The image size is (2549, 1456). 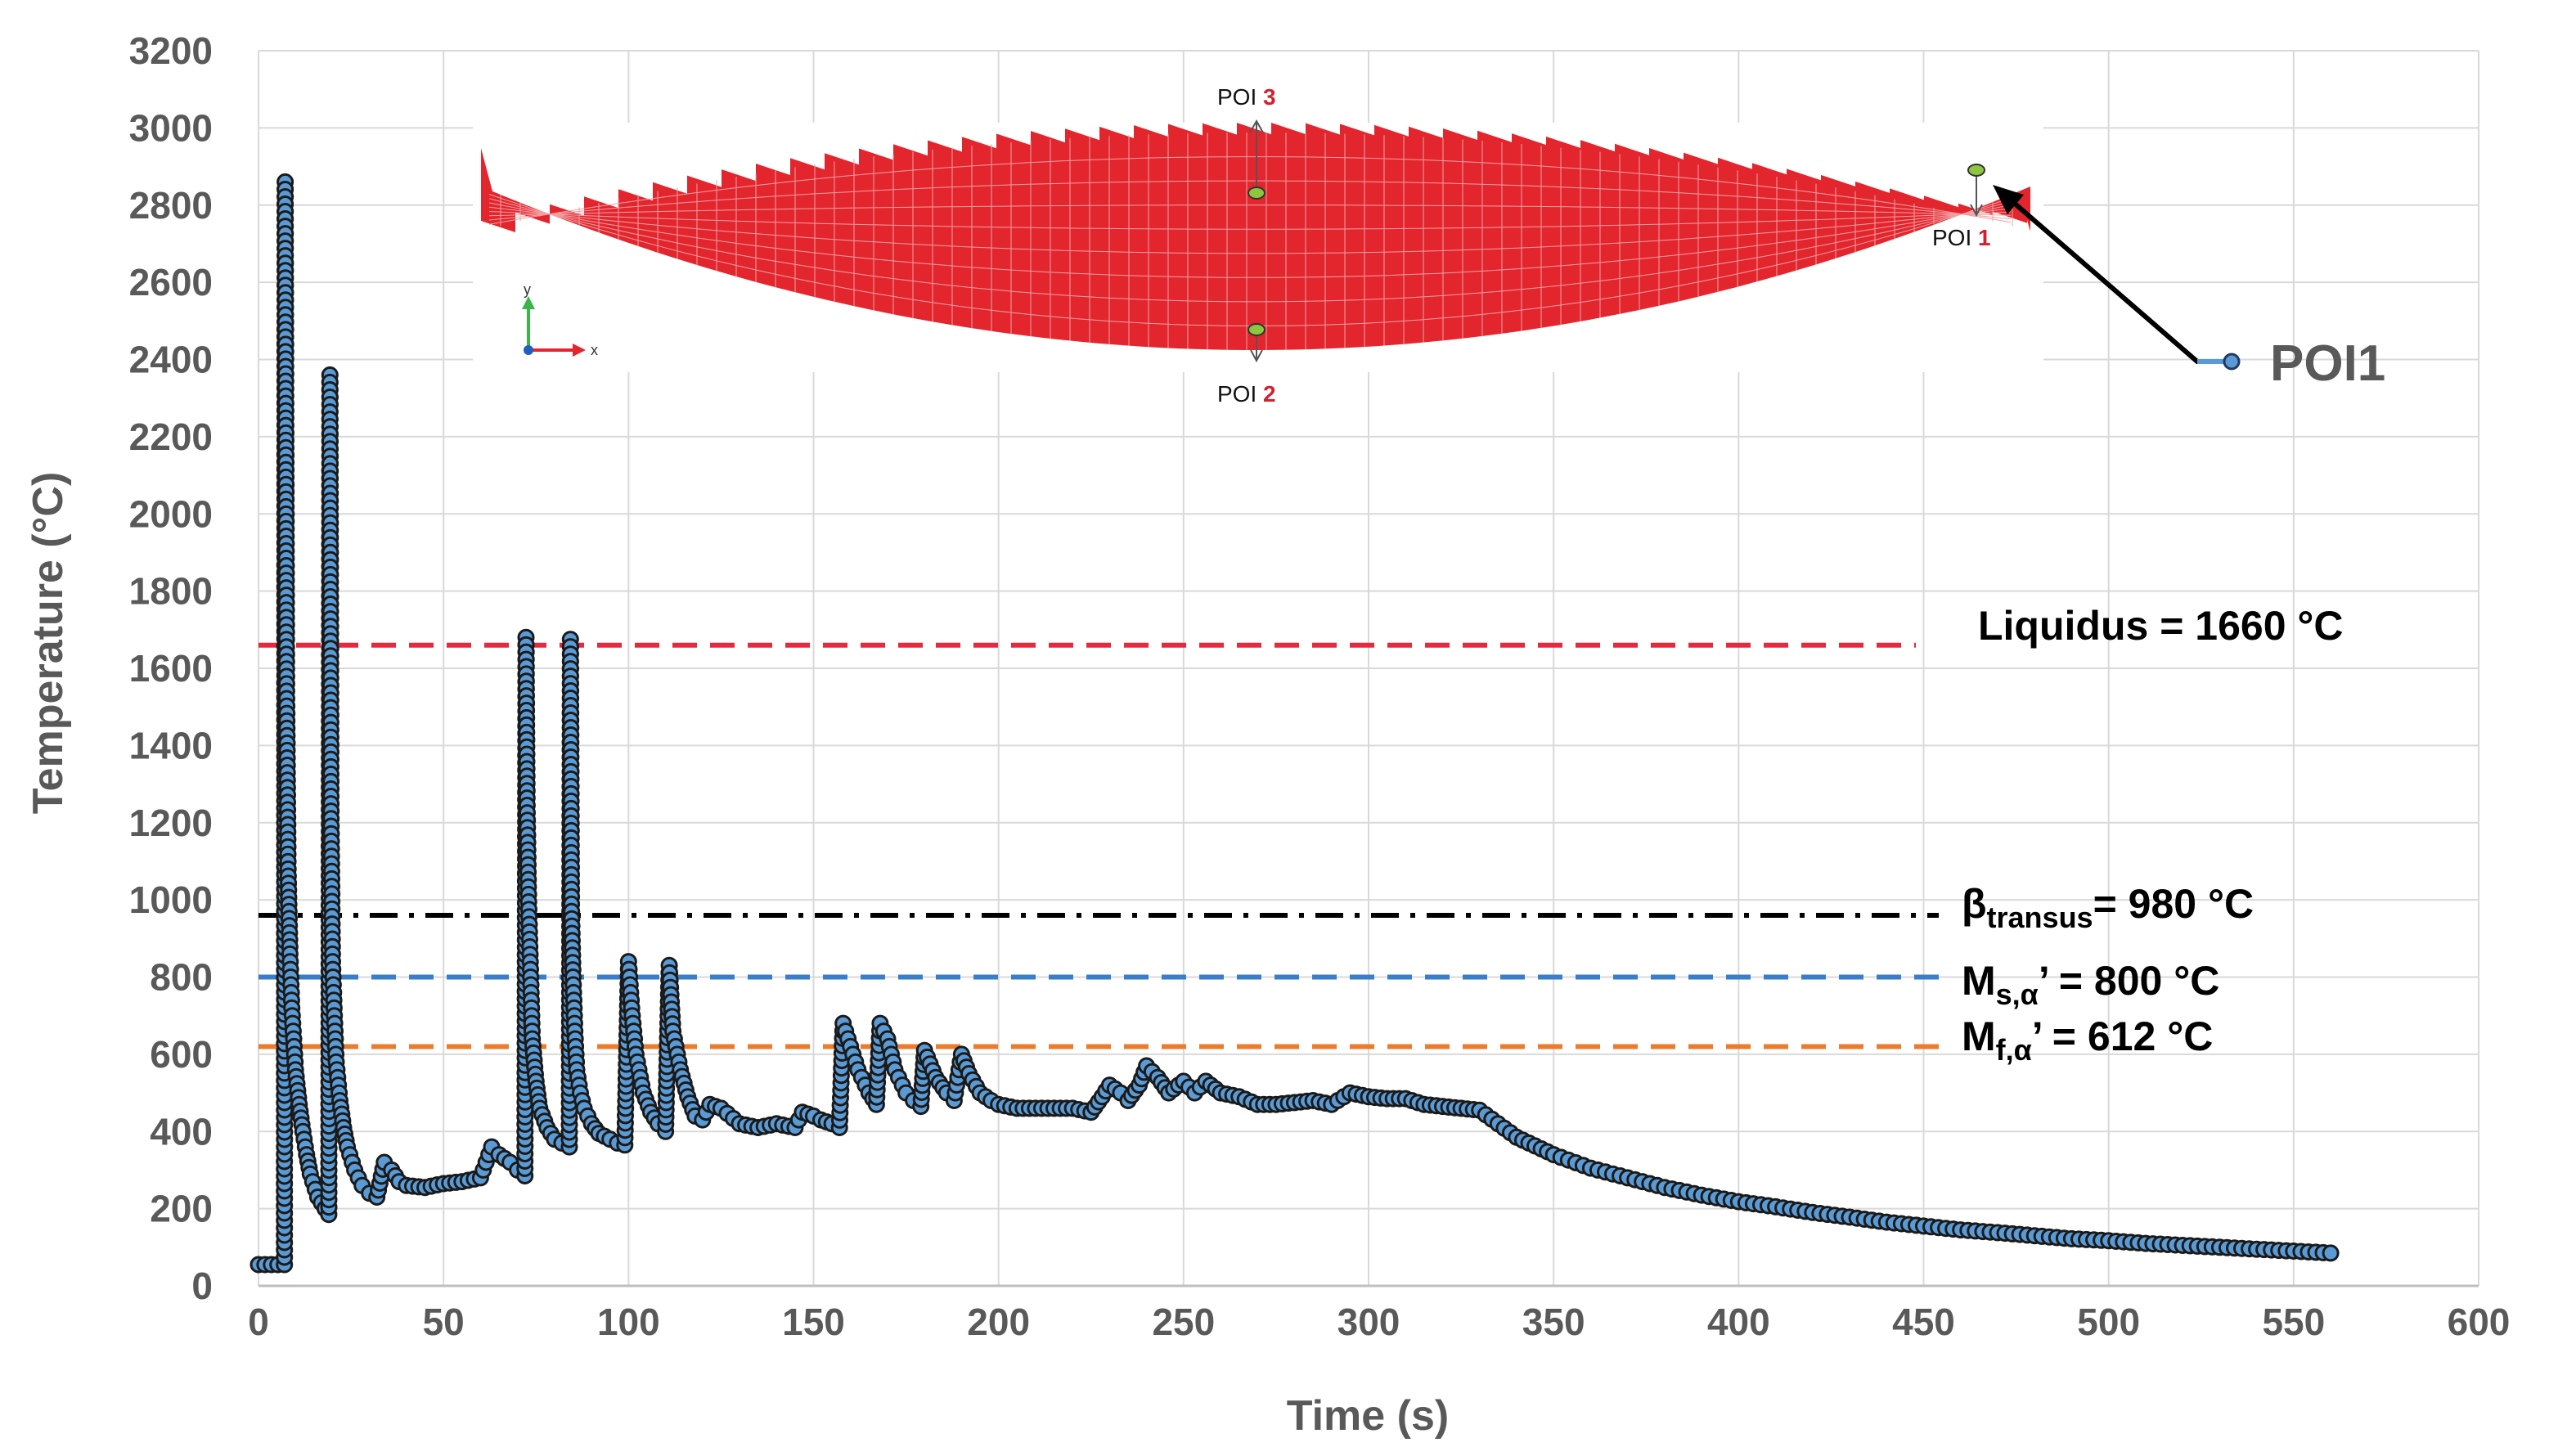 I want to click on x-tick-label: 400, so click(x=1739, y=1322).